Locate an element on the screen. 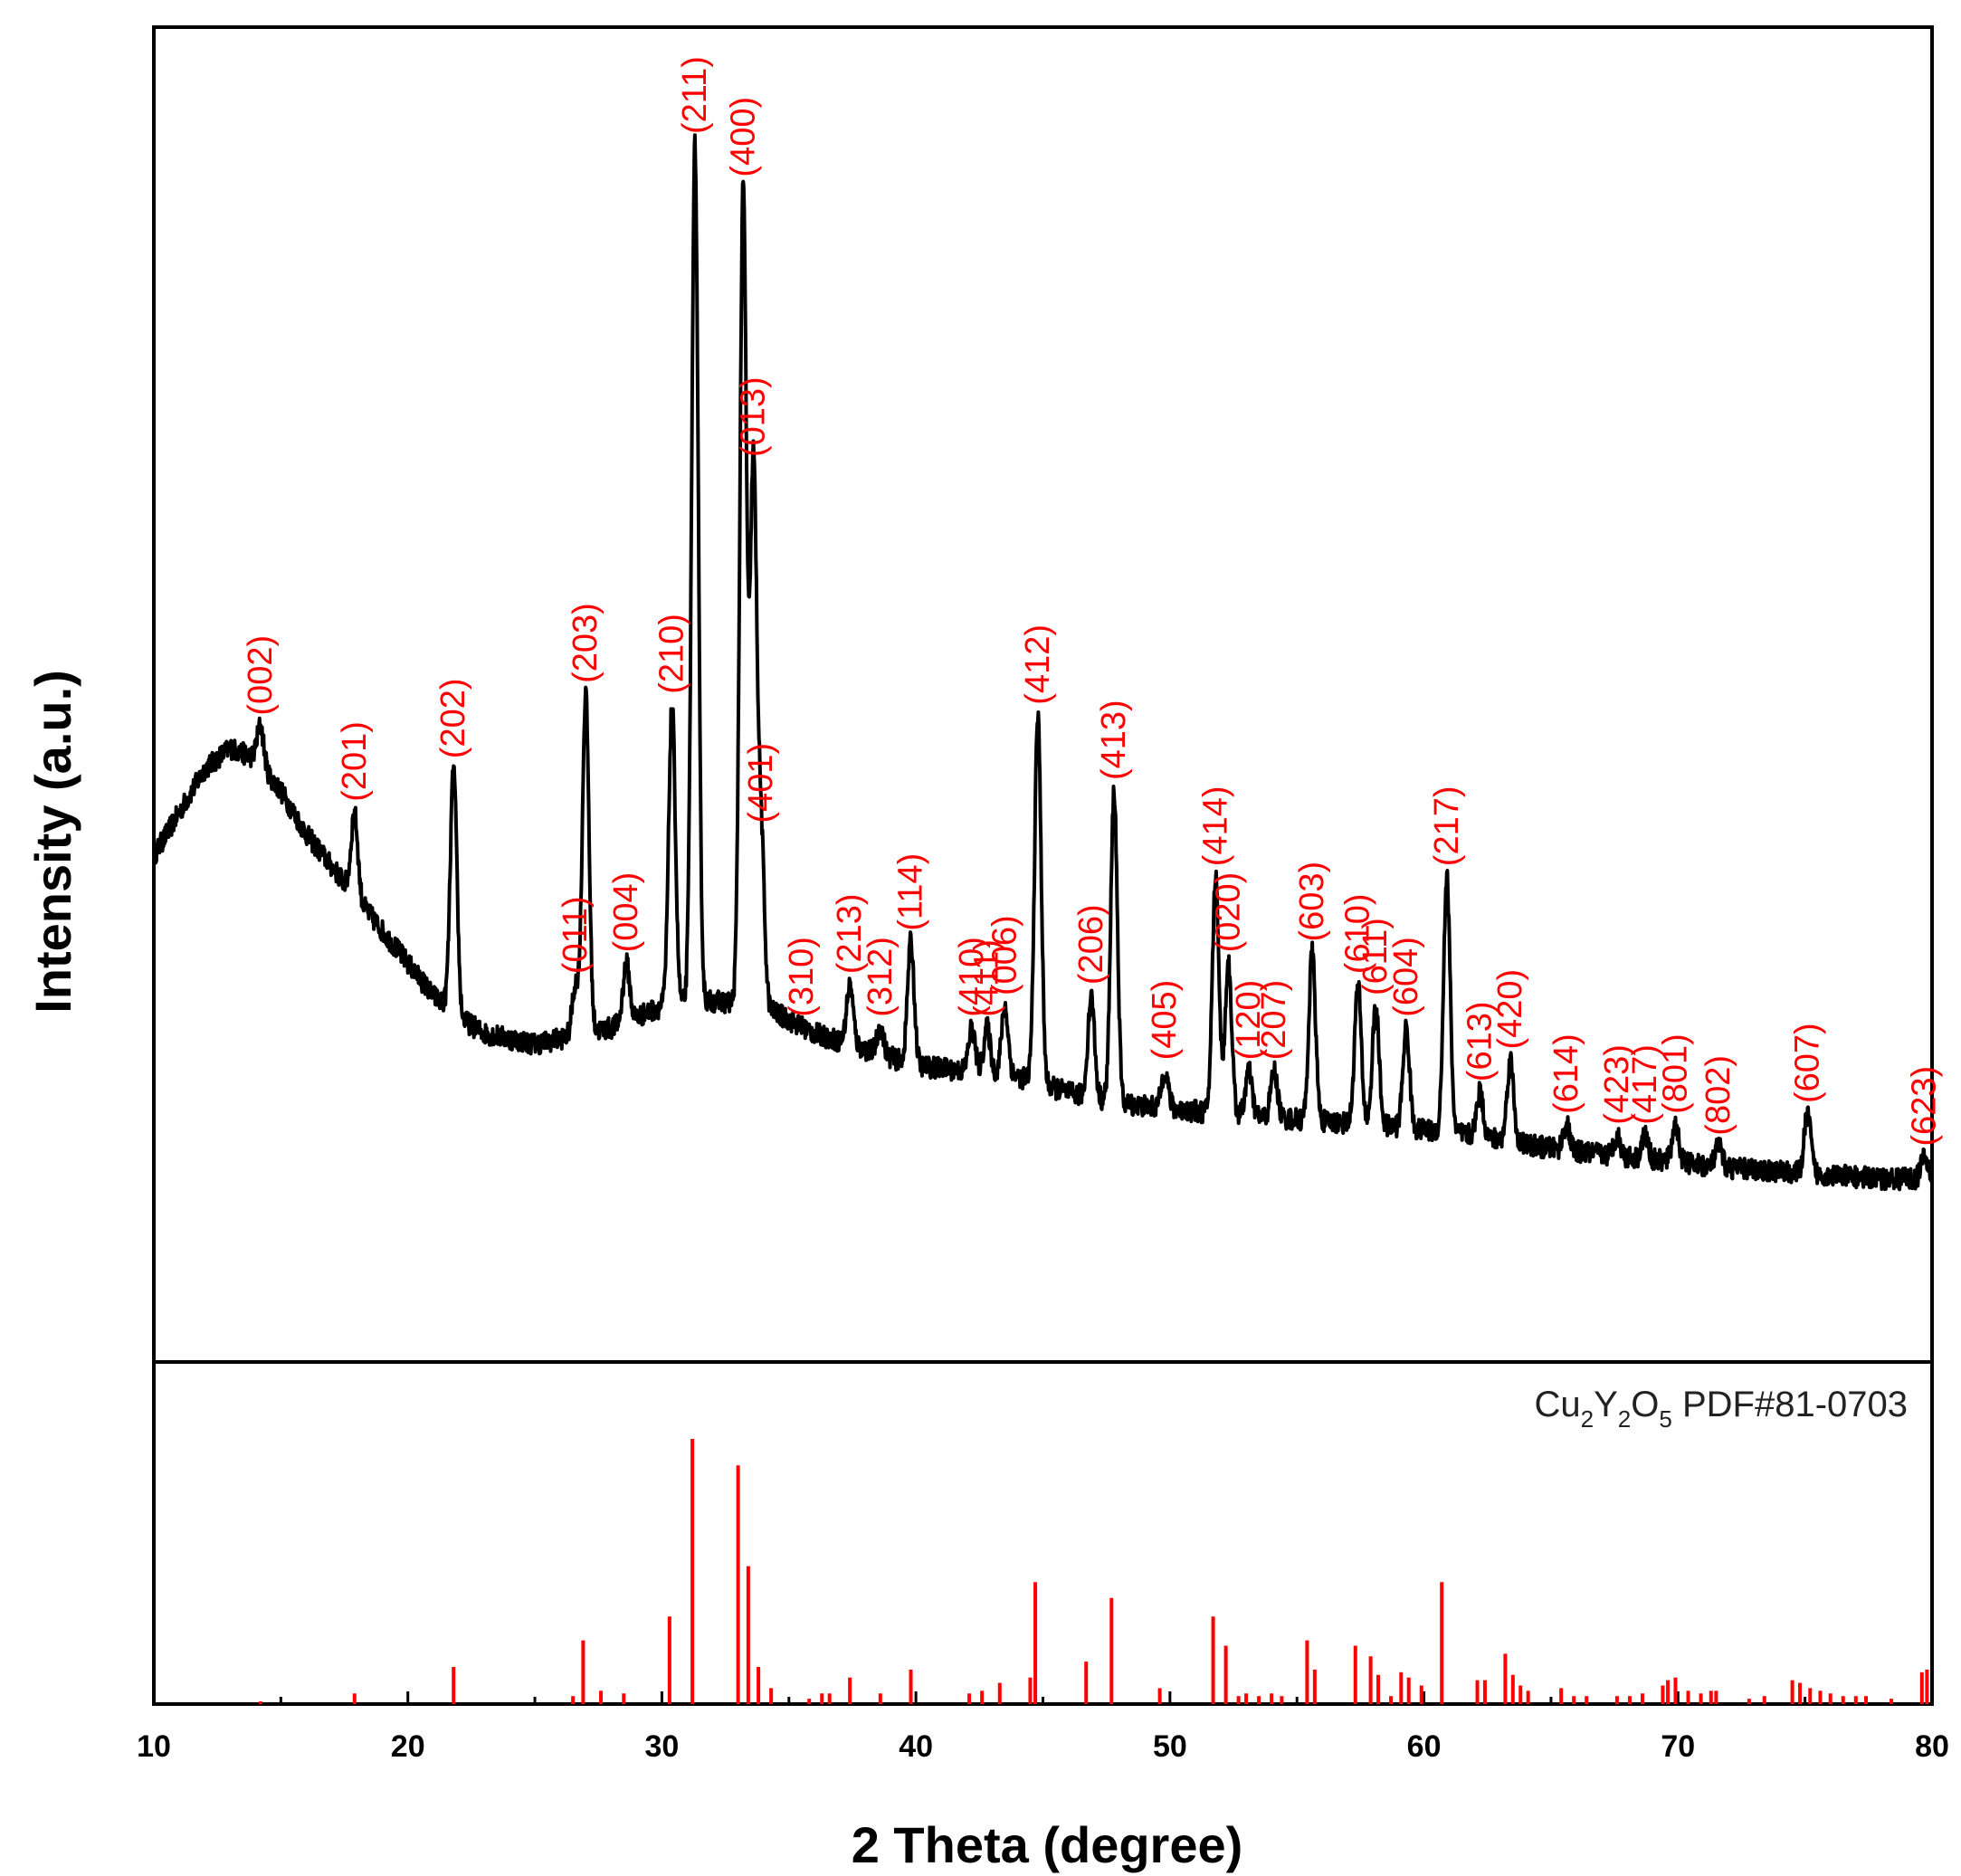  hkl-label: (207) is located at coordinates (1274, 1020).